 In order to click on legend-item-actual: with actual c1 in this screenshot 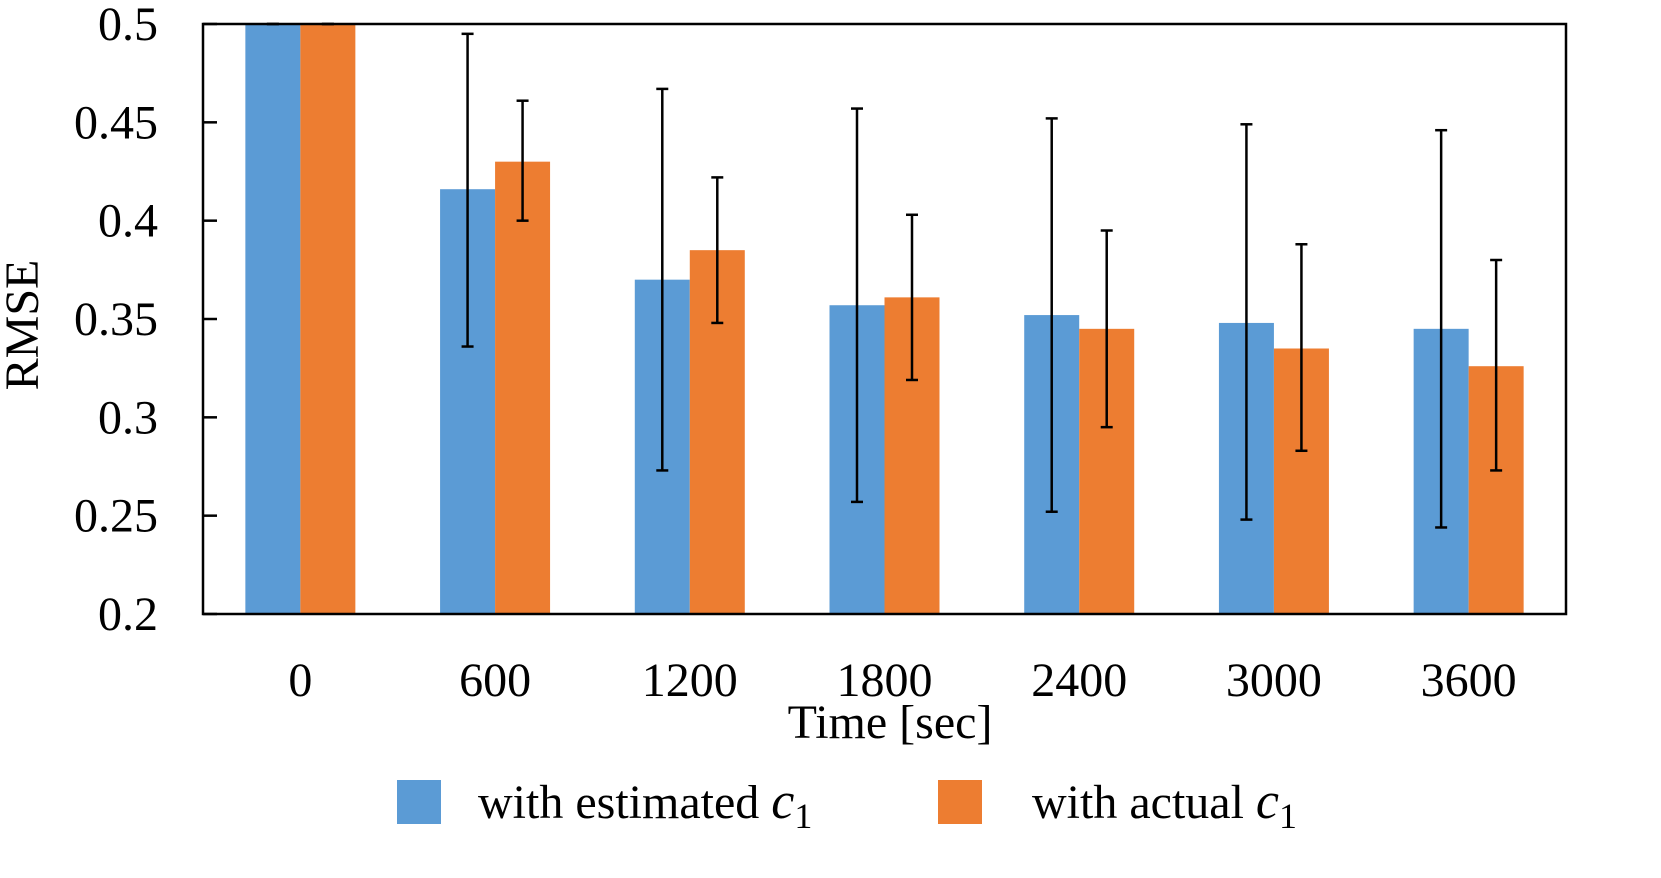, I will do `click(1117, 804)`.